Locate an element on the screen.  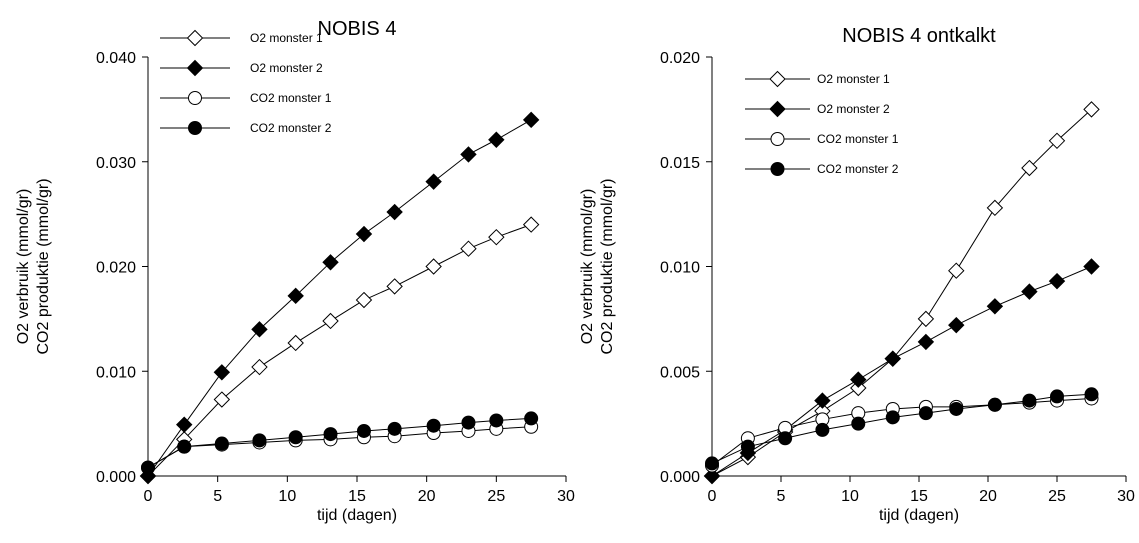
y-tick-label: 0.030 is located at coordinates (116, 163).